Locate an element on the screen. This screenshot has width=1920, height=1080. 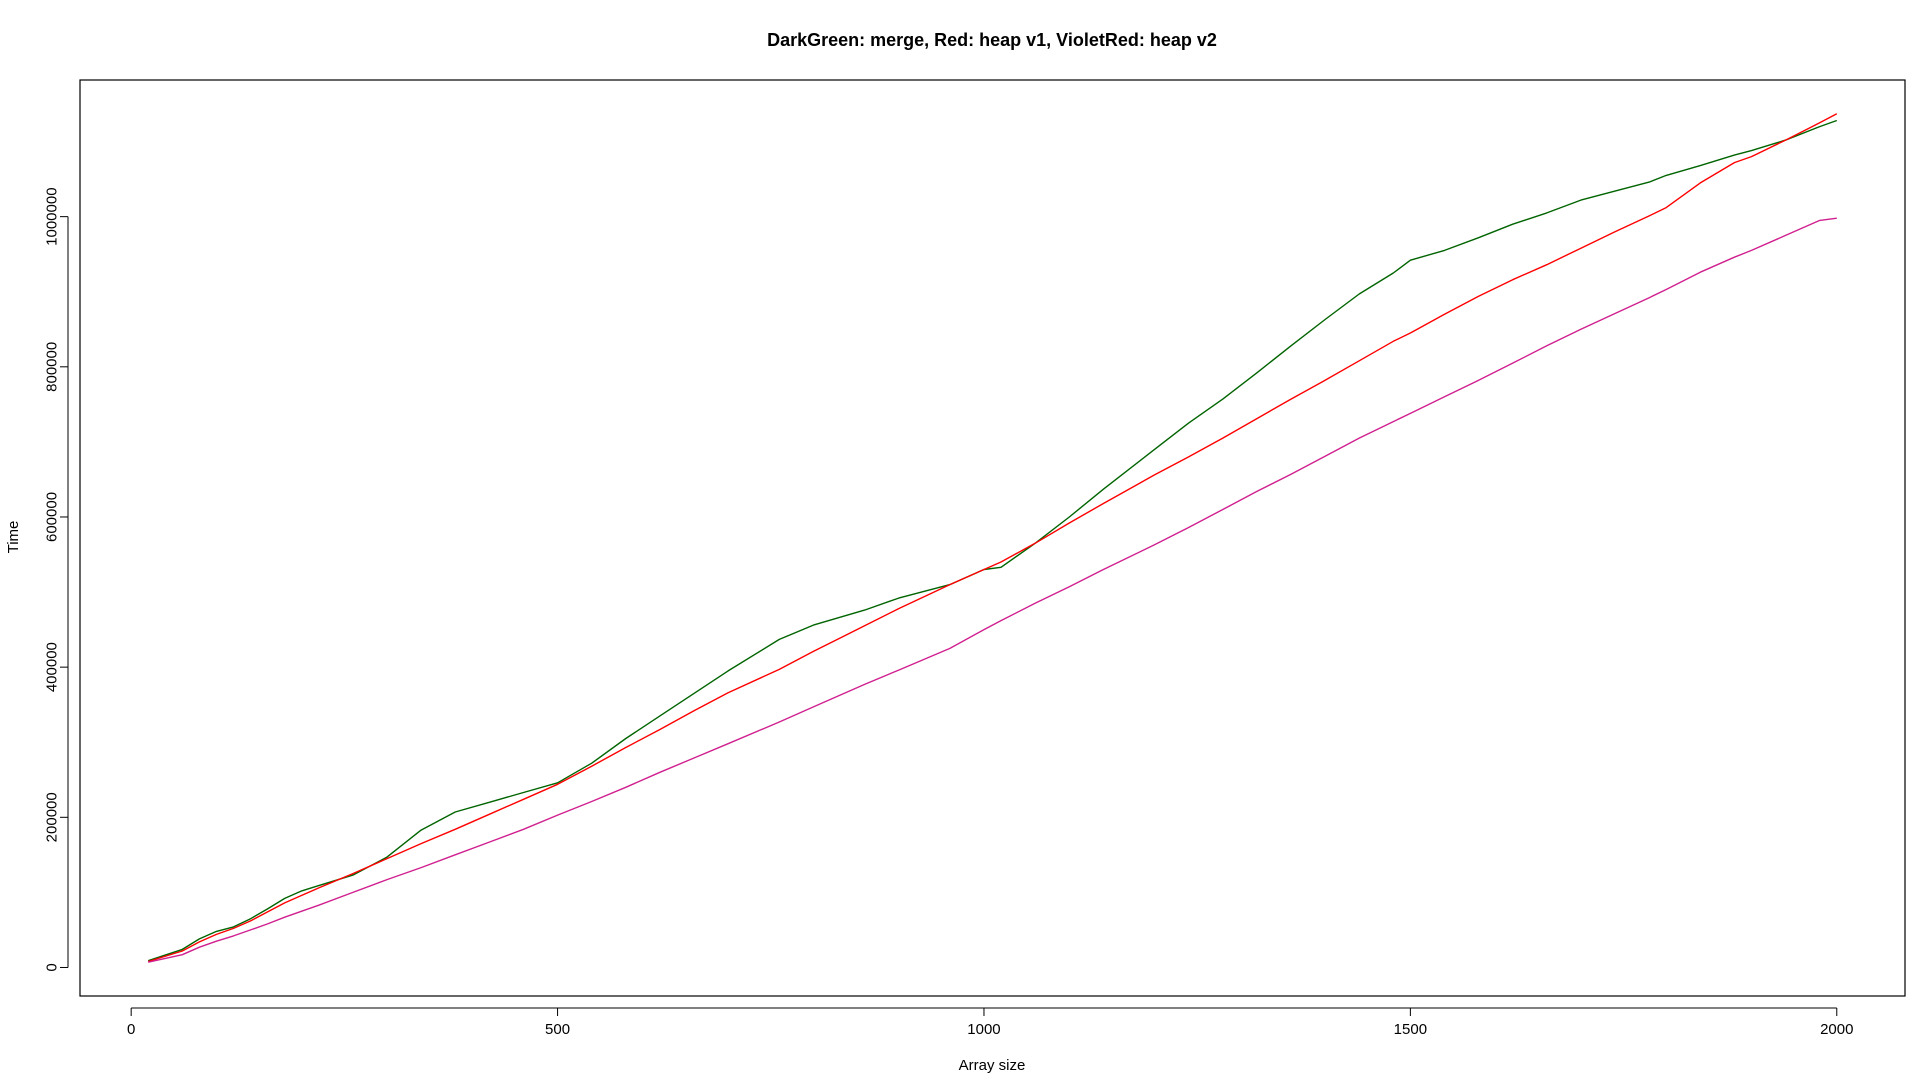
y-tick-label: 1000000 is located at coordinates (52, 216).